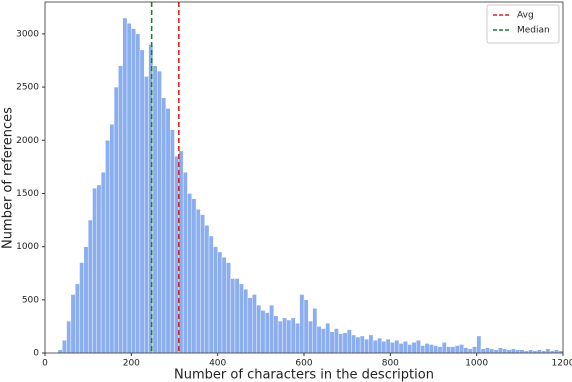  Describe the element at coordinates (303, 364) in the screenshot. I see `x-tick-label: 600` at that location.